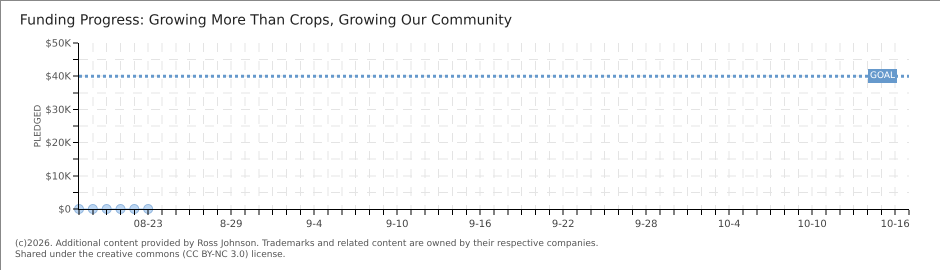 The width and height of the screenshot is (940, 270). Describe the element at coordinates (58, 44) in the screenshot. I see `y-tick-label: $50K` at that location.